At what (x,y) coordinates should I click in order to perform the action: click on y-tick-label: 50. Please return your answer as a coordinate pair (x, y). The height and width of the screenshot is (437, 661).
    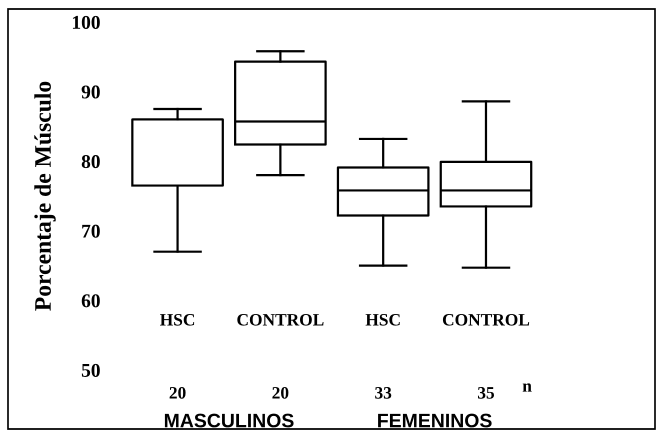
    Looking at the image, I should click on (91, 370).